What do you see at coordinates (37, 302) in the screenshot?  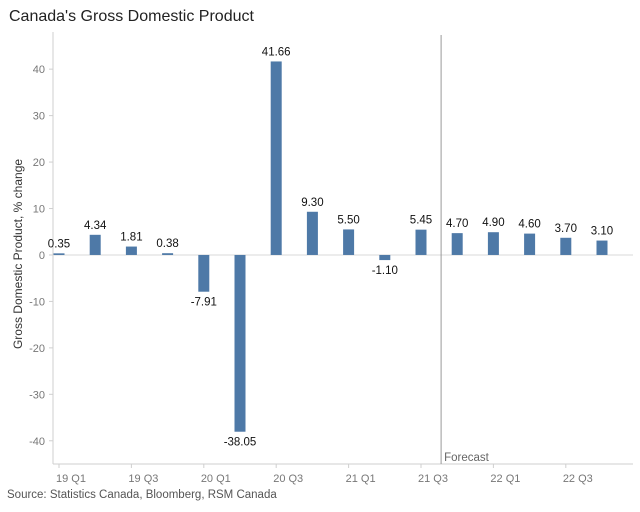 I see `y-tick-label: -10` at bounding box center [37, 302].